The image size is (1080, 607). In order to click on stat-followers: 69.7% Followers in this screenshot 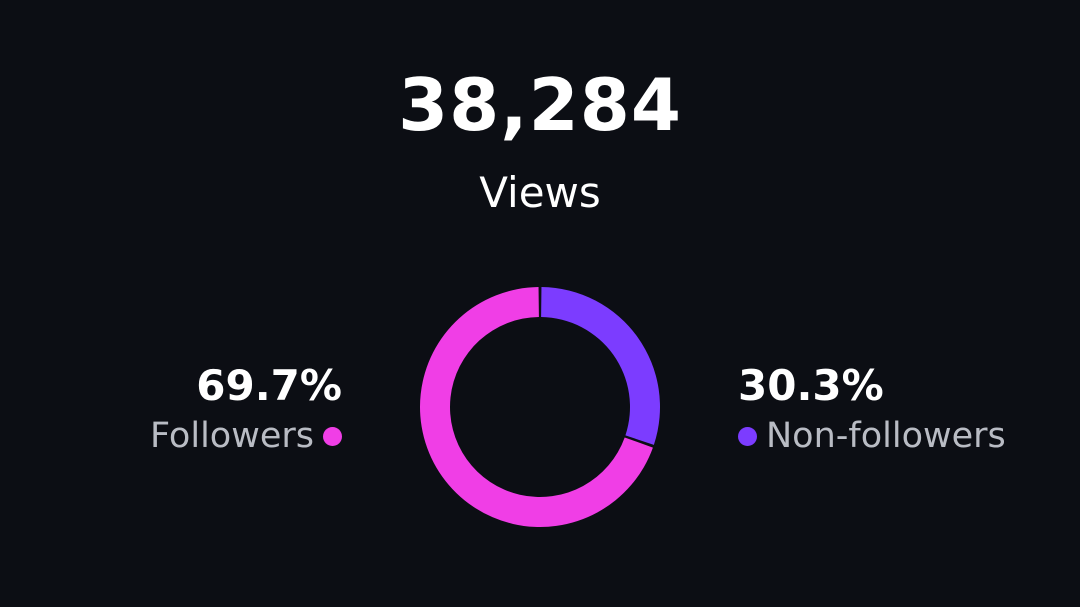, I will do `click(246, 410)`.